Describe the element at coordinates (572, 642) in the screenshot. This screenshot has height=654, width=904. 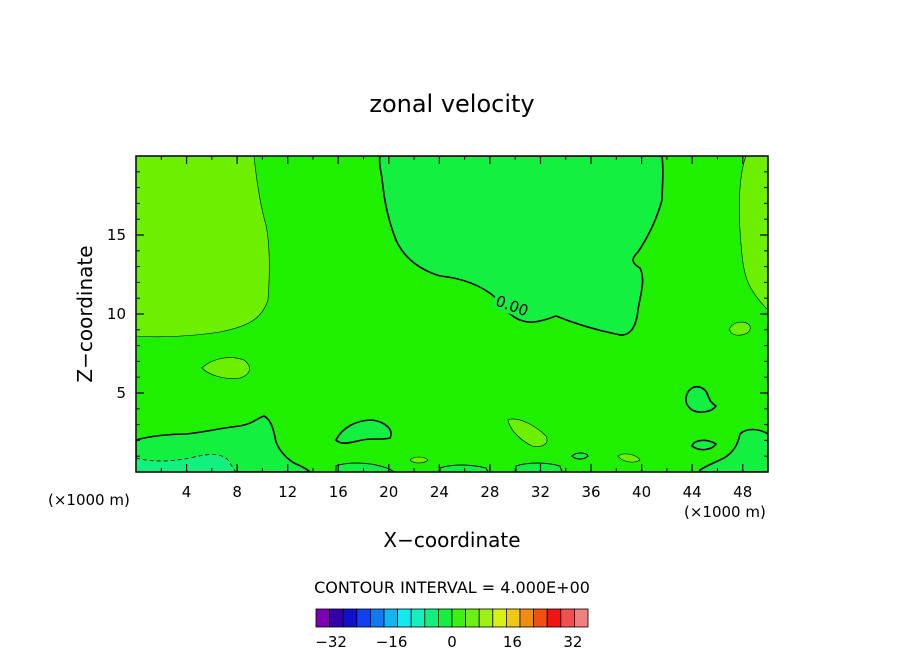
I see `colorbar-tick-label: 32` at that location.